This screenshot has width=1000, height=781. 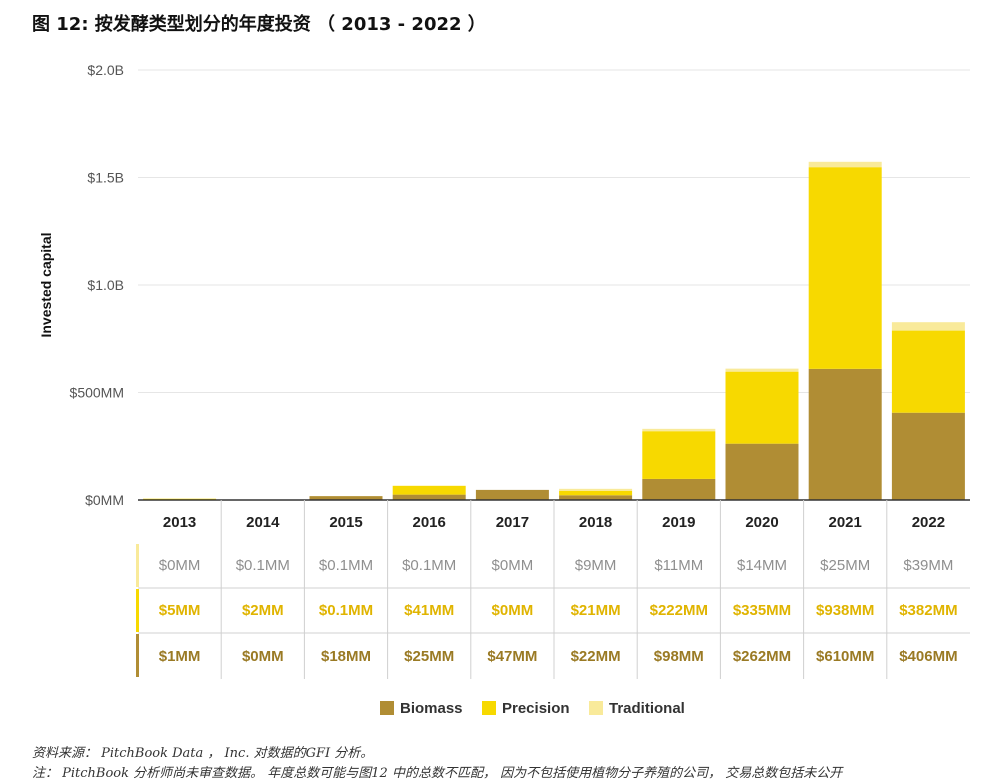 I want to click on x-tick-label: 2013, so click(x=179, y=522).